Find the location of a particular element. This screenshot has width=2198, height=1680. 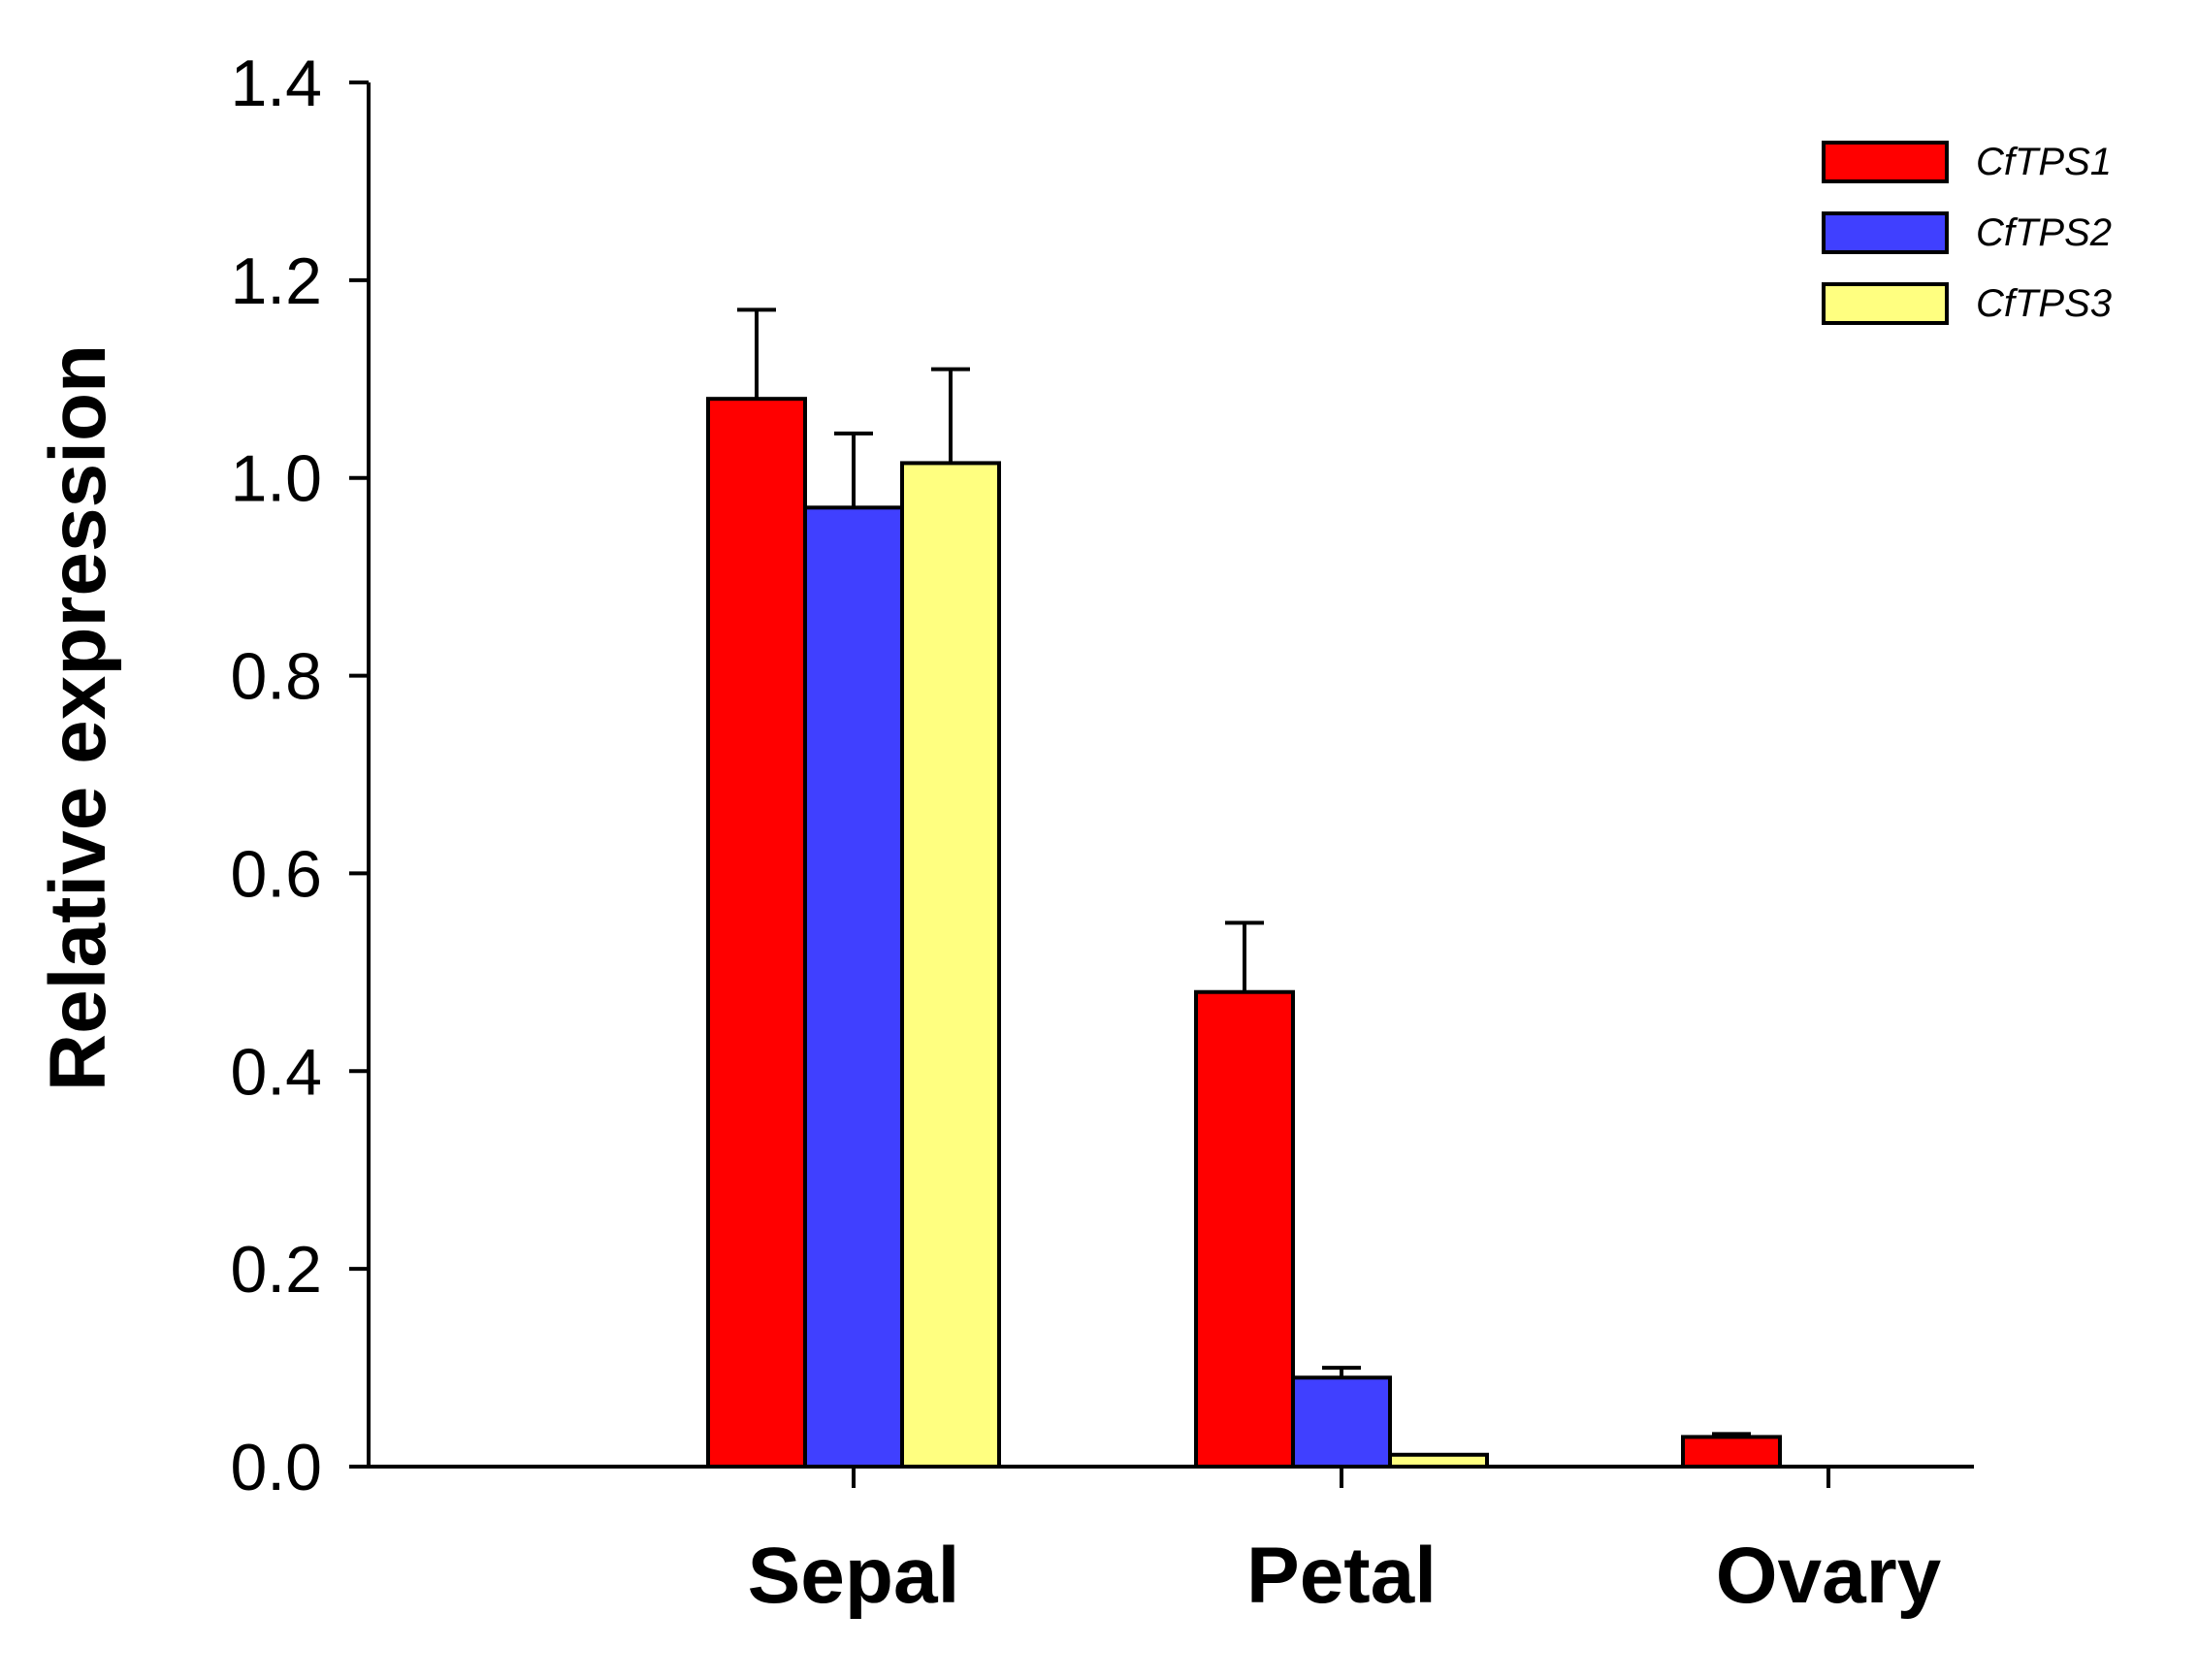

x-category-label-ovary: Ovary is located at coordinates (1829, 1576).